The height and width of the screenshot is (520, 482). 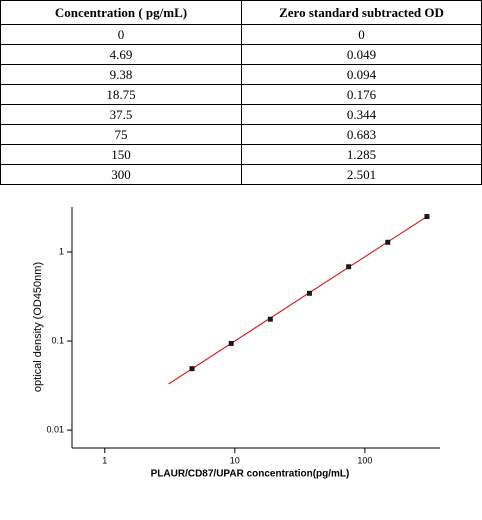 I want to click on table-row: 300 2.501, so click(x=241, y=174).